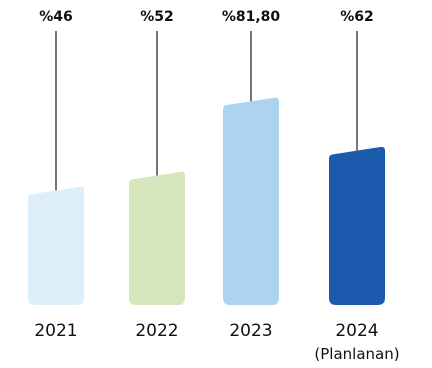  Describe the element at coordinates (156, 331) in the screenshot. I see `category-label-2022: 2022` at that location.